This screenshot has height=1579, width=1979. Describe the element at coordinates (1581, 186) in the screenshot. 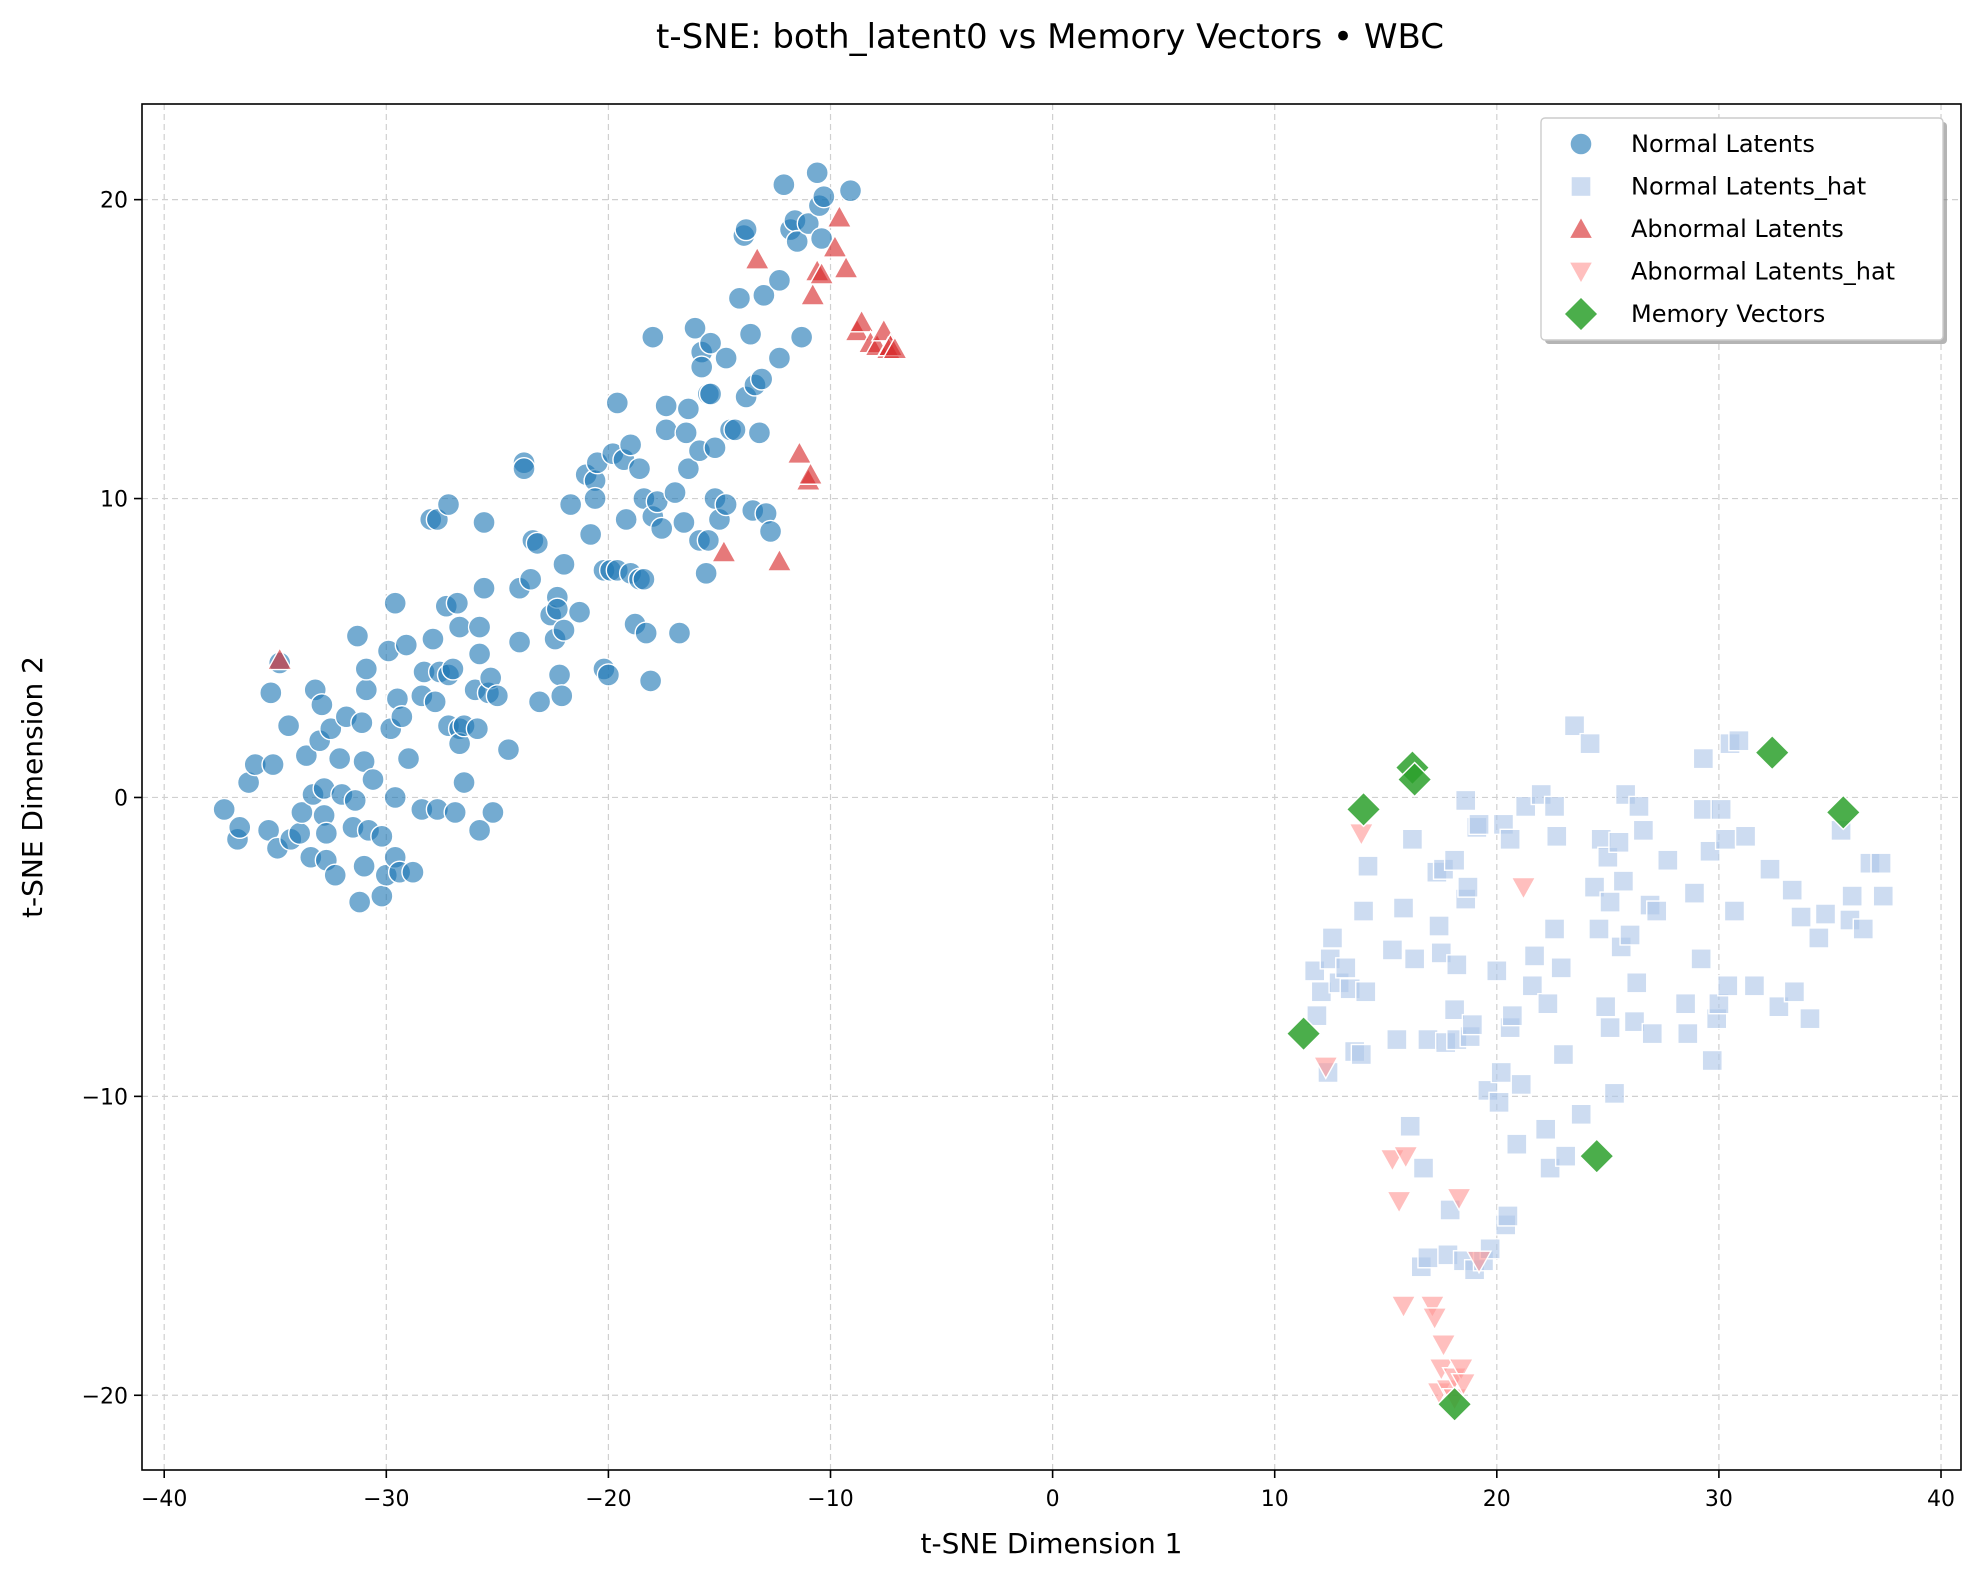

I see `legend-marker` at that location.